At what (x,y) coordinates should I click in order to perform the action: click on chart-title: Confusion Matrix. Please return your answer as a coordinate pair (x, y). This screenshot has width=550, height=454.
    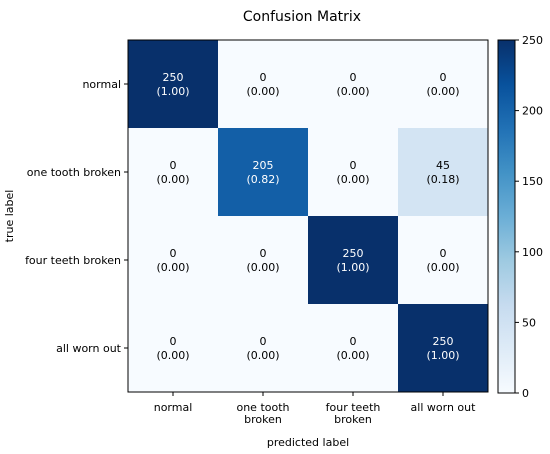
    Looking at the image, I should click on (302, 17).